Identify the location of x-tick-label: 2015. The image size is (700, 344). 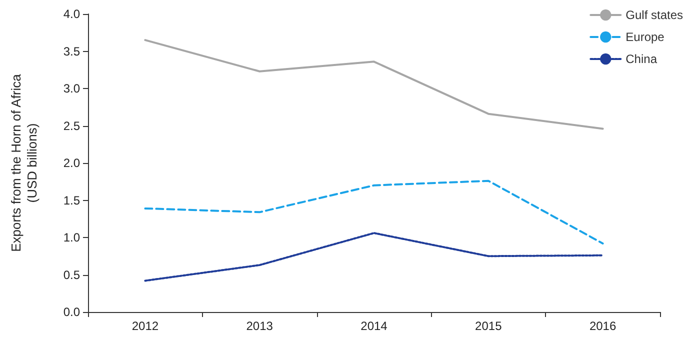
(488, 326).